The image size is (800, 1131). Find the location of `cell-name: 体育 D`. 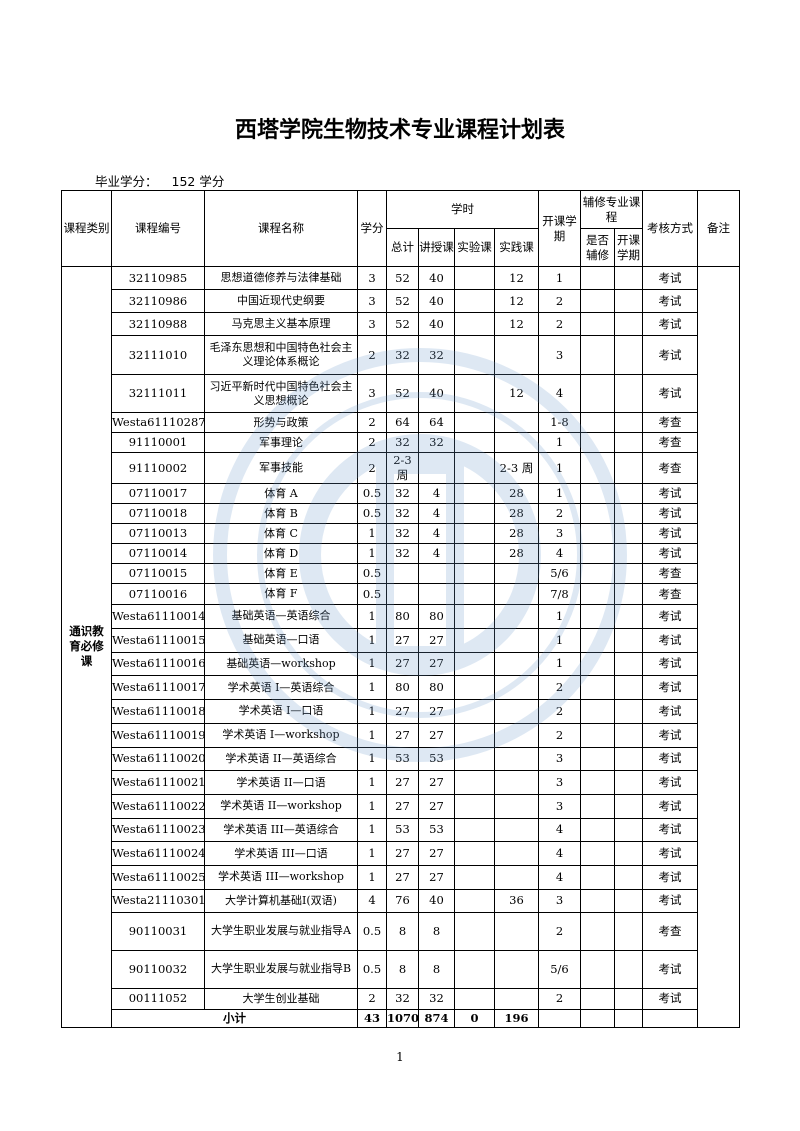

cell-name: 体育 D is located at coordinates (281, 553).